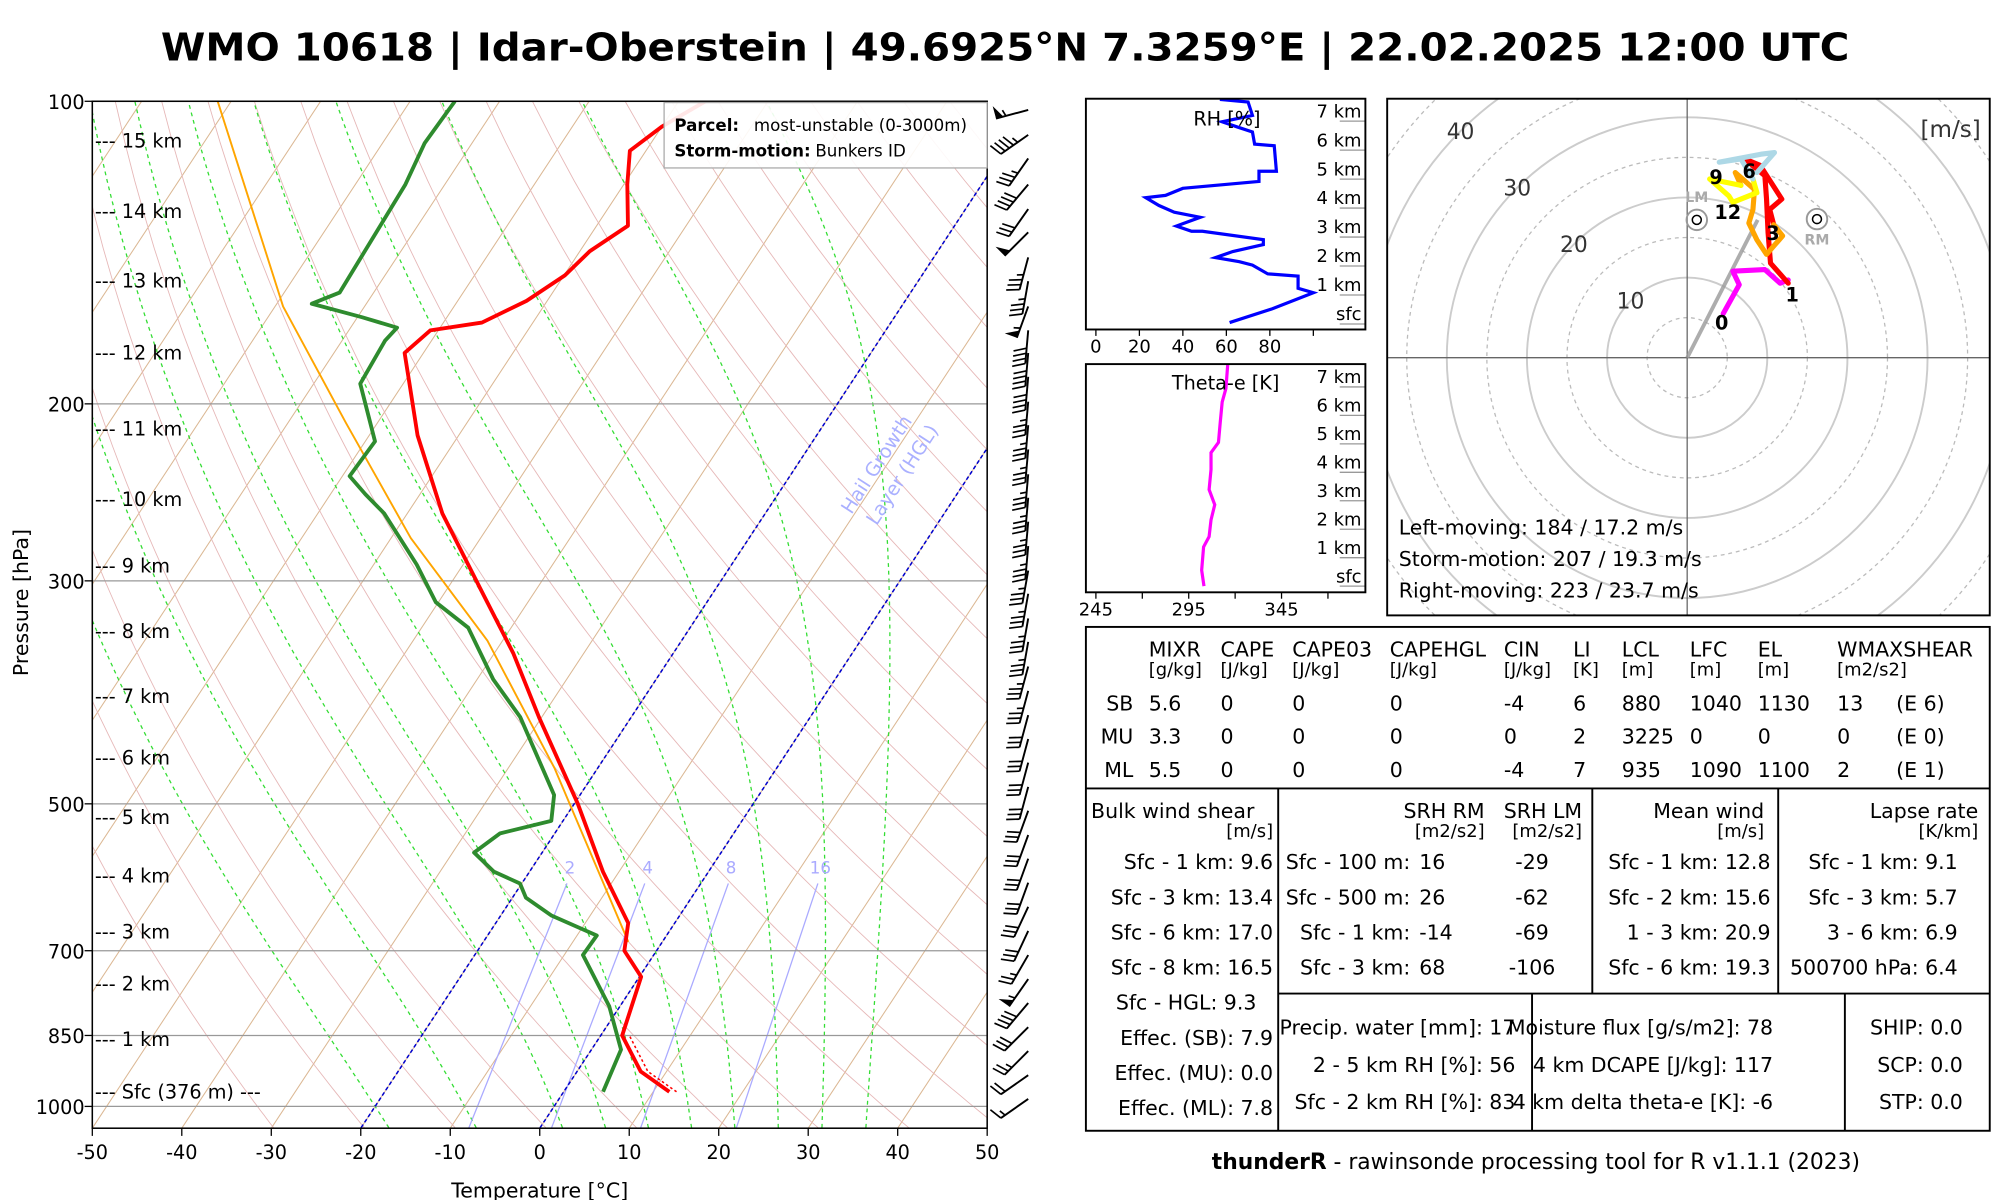 This screenshot has width=2000, height=1200. What do you see at coordinates (132, 875) in the screenshot?
I see `height-label: --- 4 km` at bounding box center [132, 875].